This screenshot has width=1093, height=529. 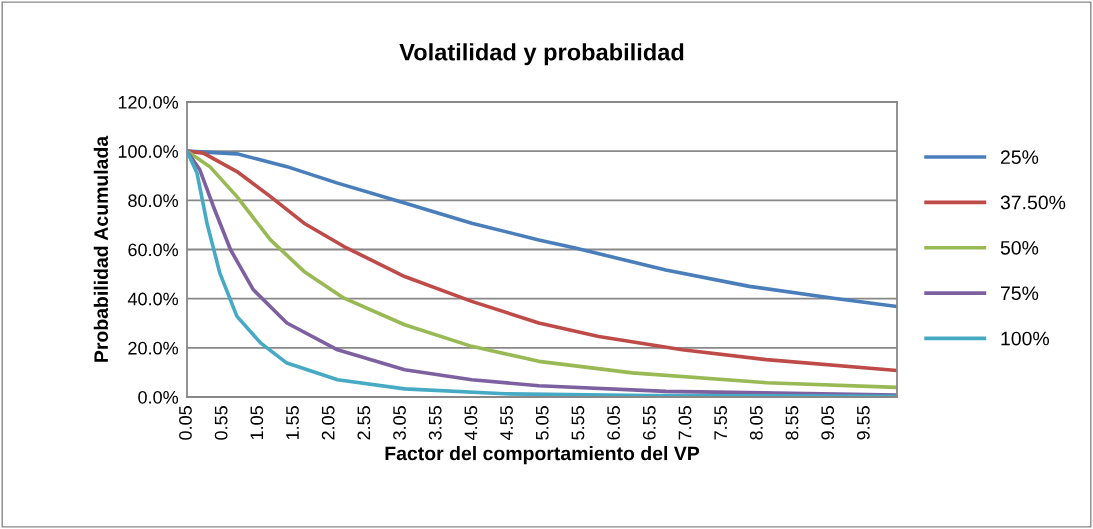 I want to click on y-tick-label: 100.0%, so click(x=148, y=151).